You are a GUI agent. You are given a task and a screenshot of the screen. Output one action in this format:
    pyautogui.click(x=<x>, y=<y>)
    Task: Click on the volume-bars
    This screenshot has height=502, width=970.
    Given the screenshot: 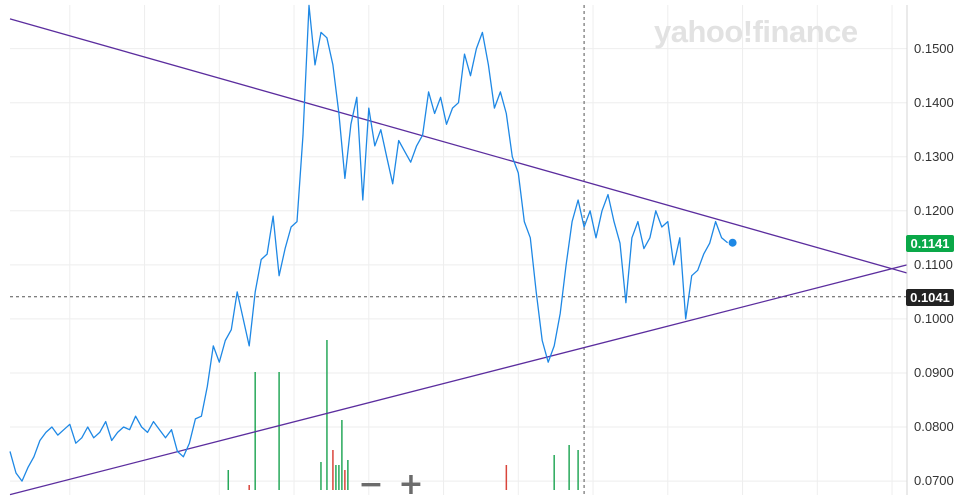 What is the action you would take?
    pyautogui.click(x=403, y=415)
    